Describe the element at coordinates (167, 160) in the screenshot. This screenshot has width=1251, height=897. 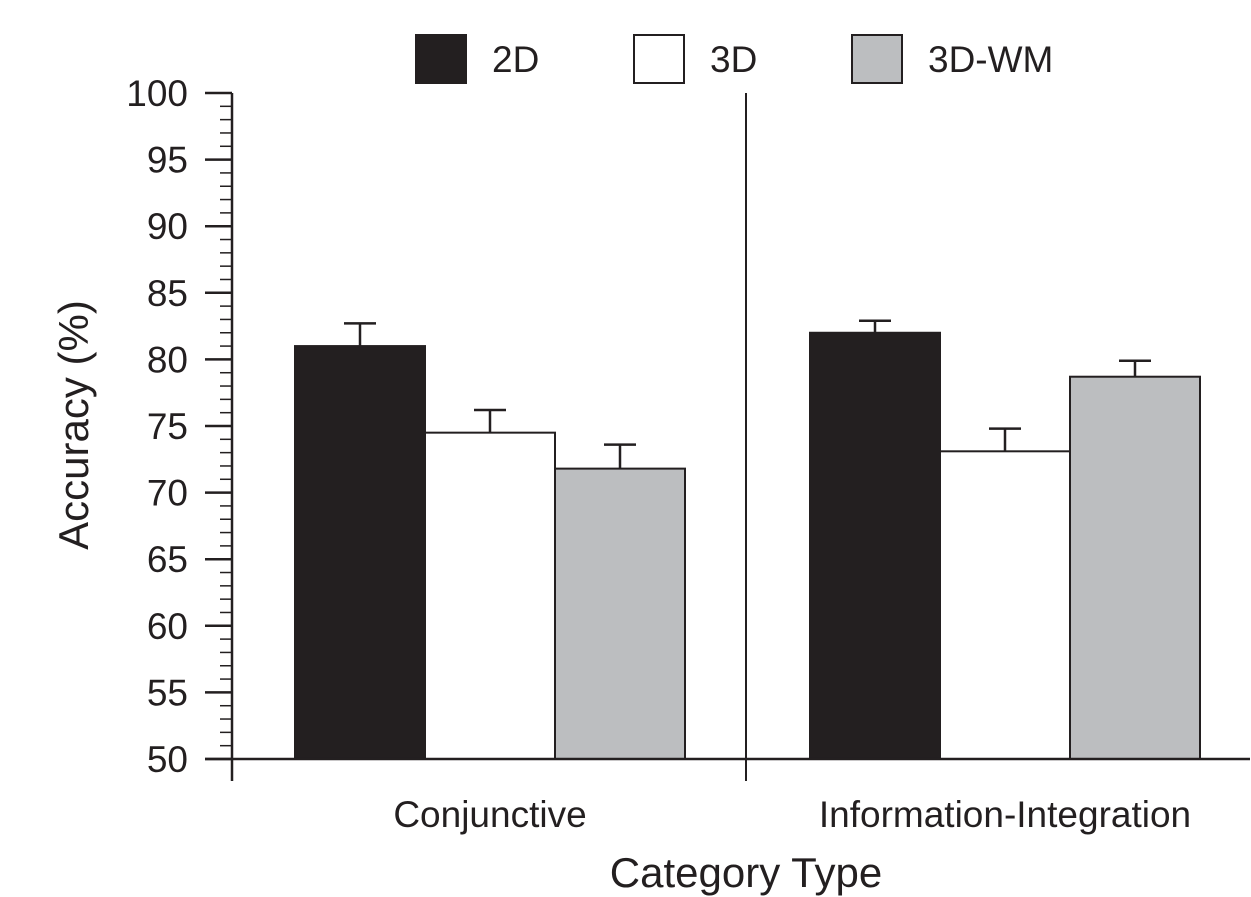
I see `y-tick-label-95: 95` at that location.